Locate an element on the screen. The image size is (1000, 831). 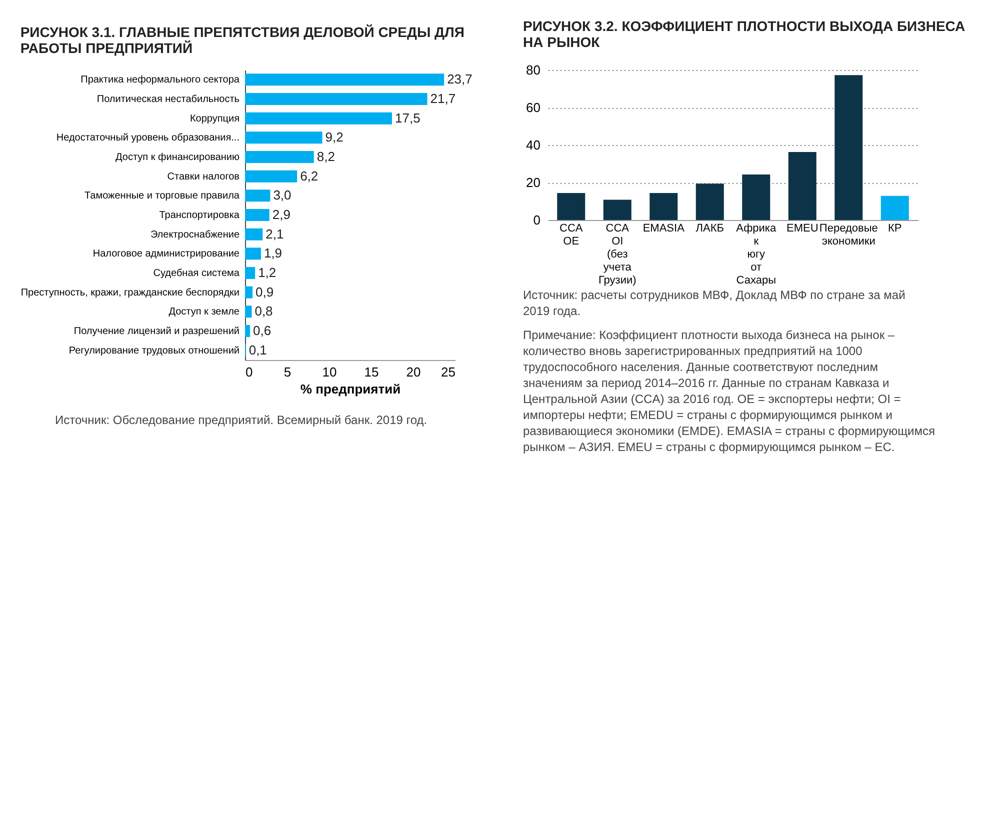
text: Источник: Обследование предприятий. Всемирный банк. 2019 год. is located at coordinates (241, 420).